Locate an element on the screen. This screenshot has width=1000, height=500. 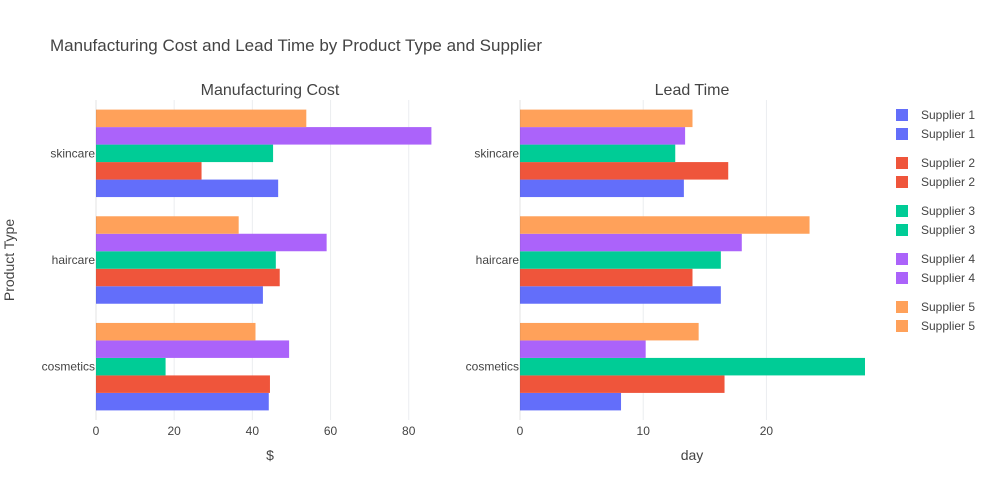
x-tick-label: 60 is located at coordinates (331, 431).